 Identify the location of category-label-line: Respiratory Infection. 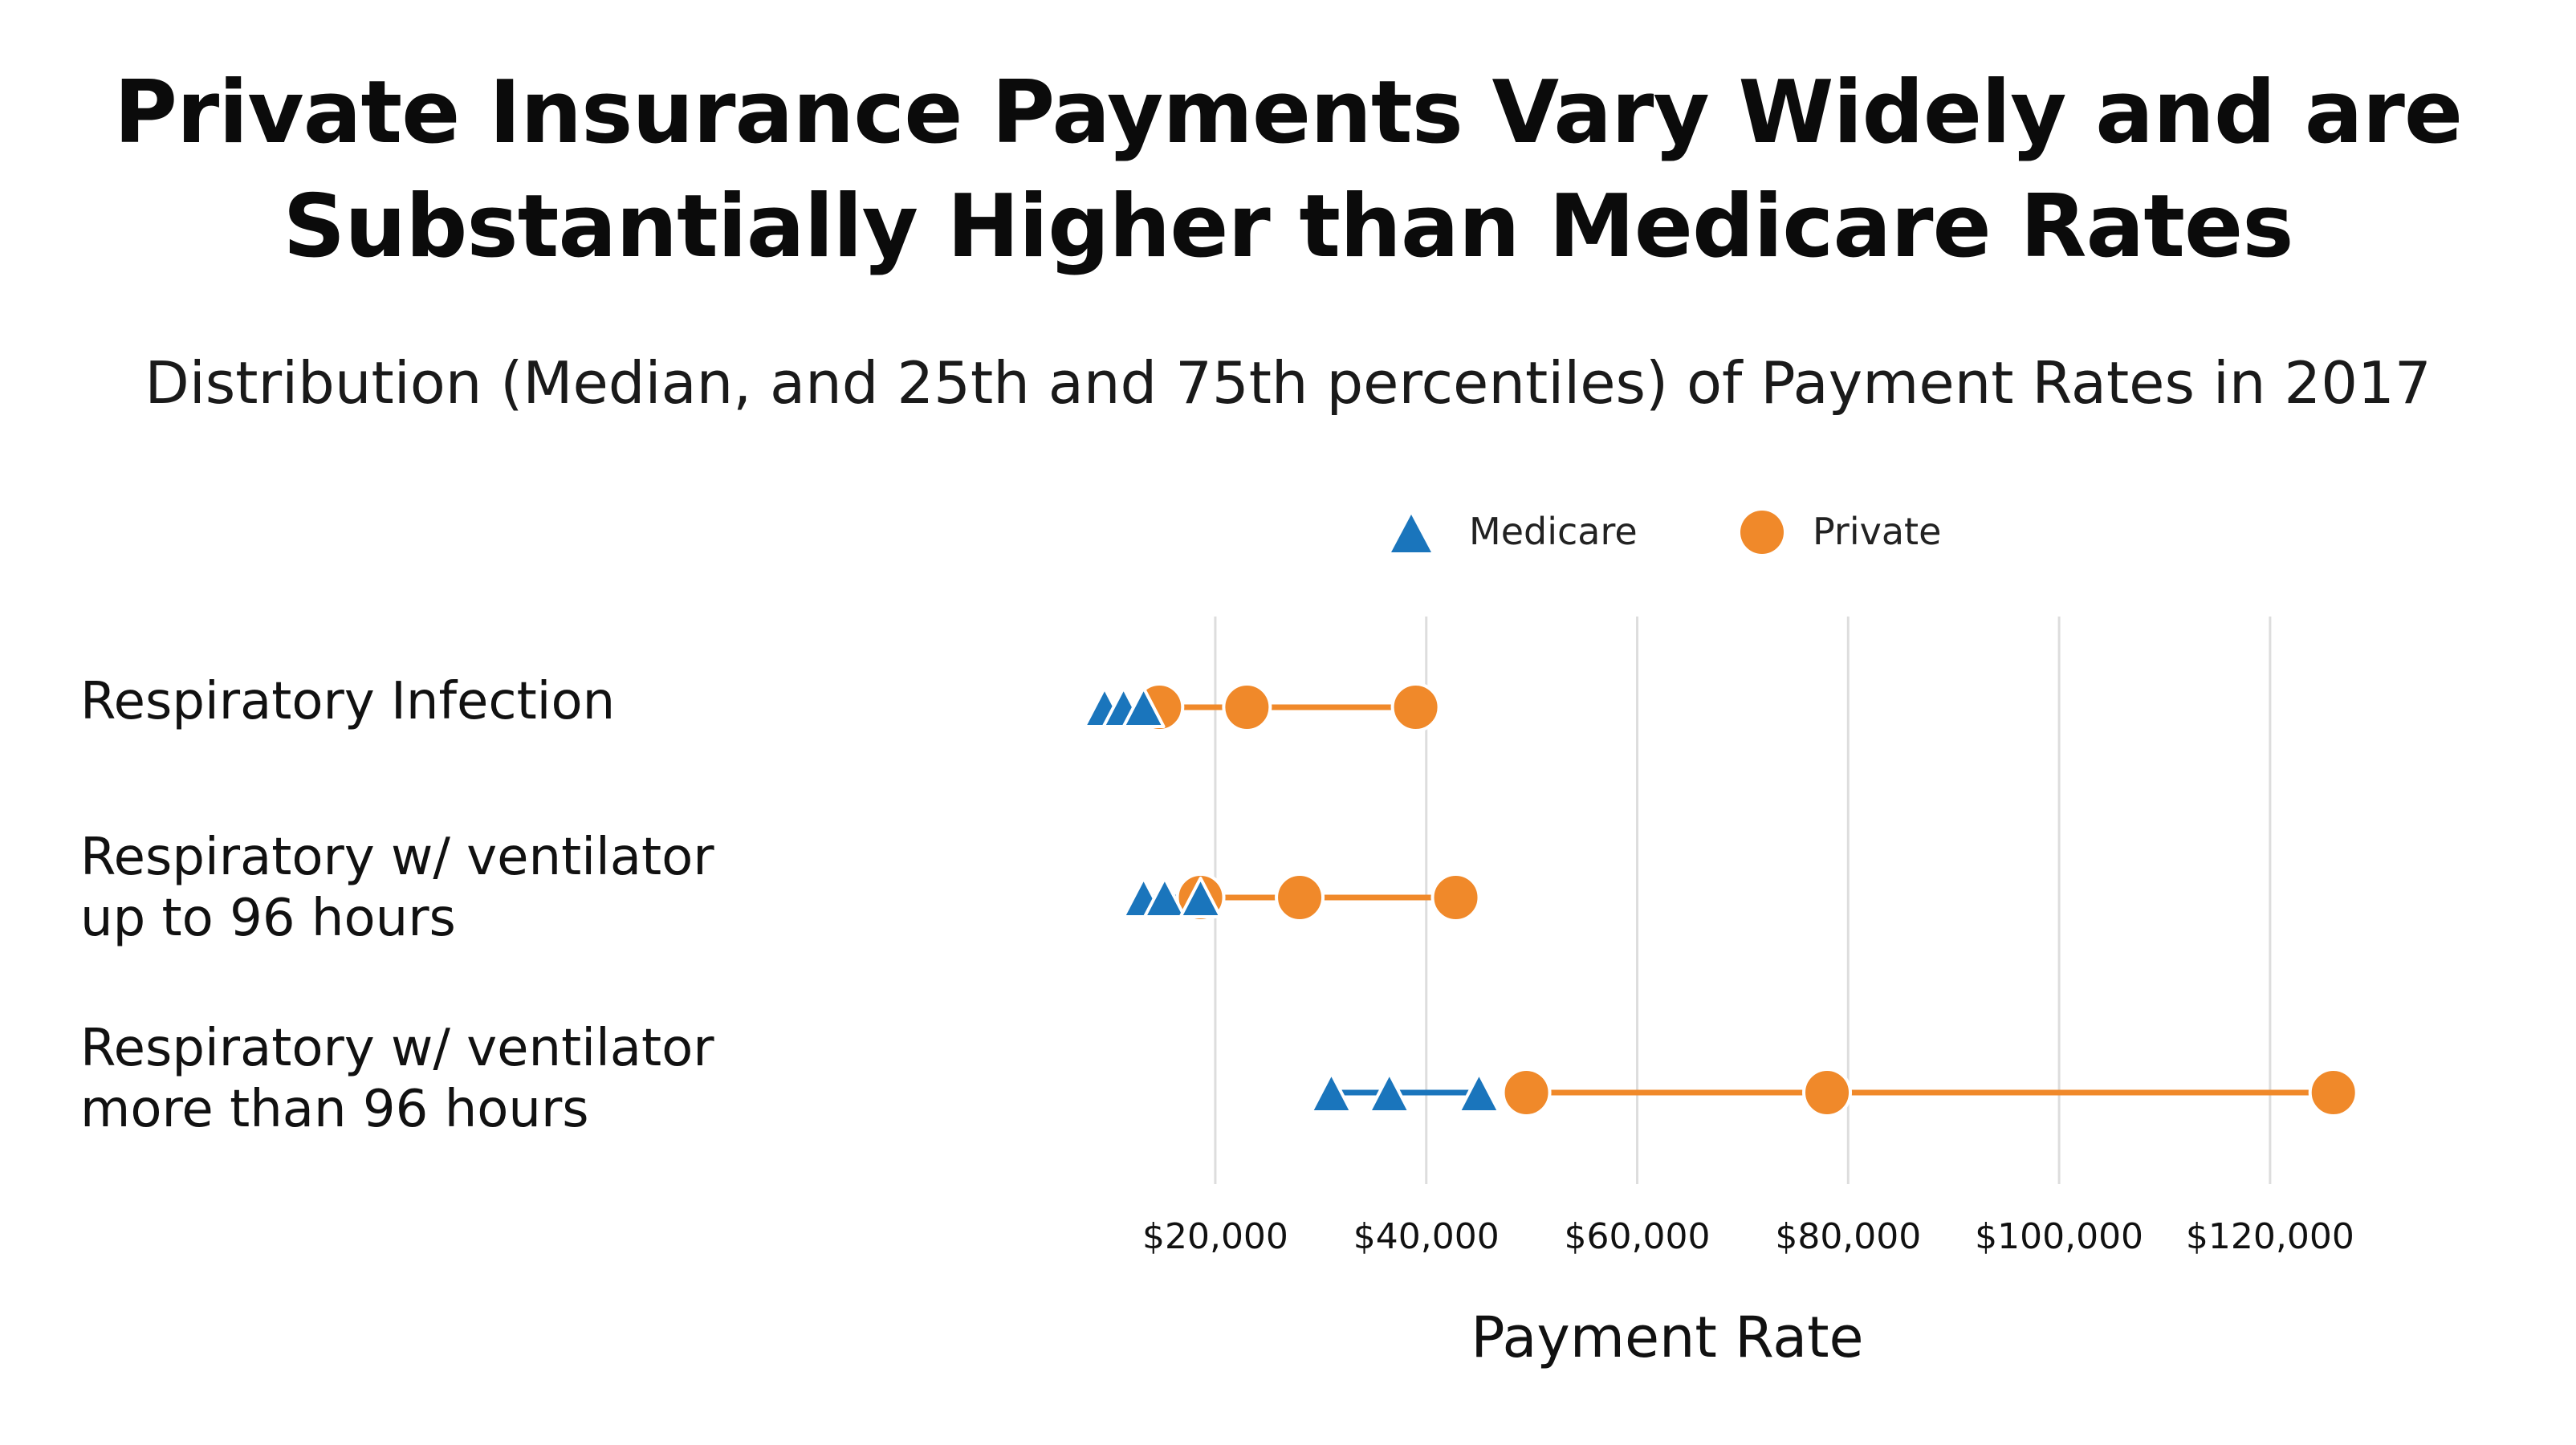
(348, 701).